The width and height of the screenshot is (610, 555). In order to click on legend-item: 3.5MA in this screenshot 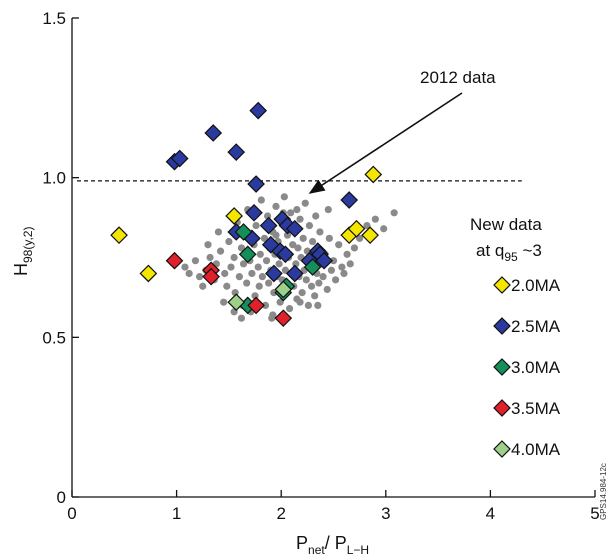, I will do `click(527, 408)`.